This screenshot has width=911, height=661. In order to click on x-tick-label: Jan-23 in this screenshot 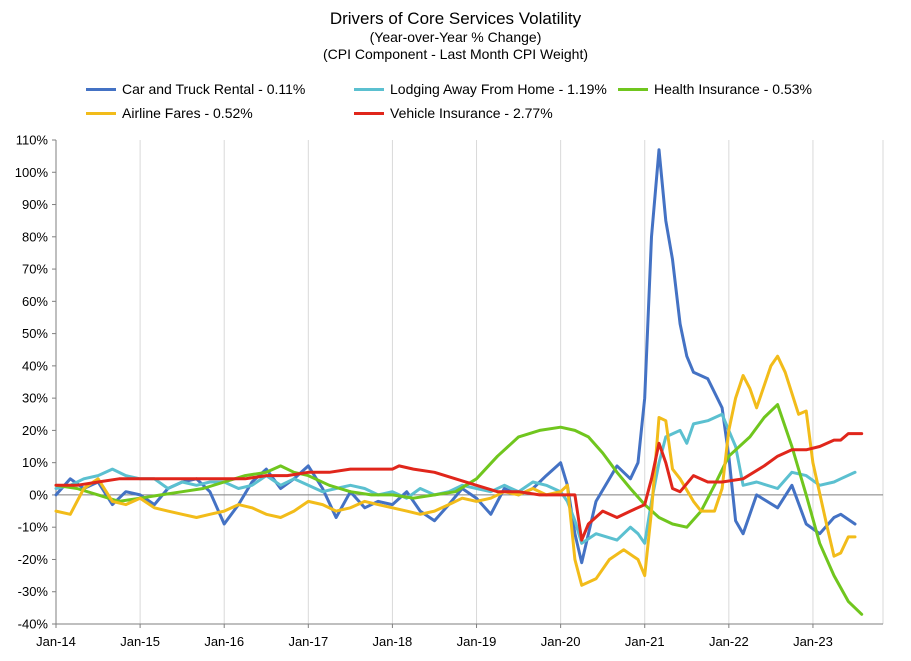, I will do `click(813, 641)`.